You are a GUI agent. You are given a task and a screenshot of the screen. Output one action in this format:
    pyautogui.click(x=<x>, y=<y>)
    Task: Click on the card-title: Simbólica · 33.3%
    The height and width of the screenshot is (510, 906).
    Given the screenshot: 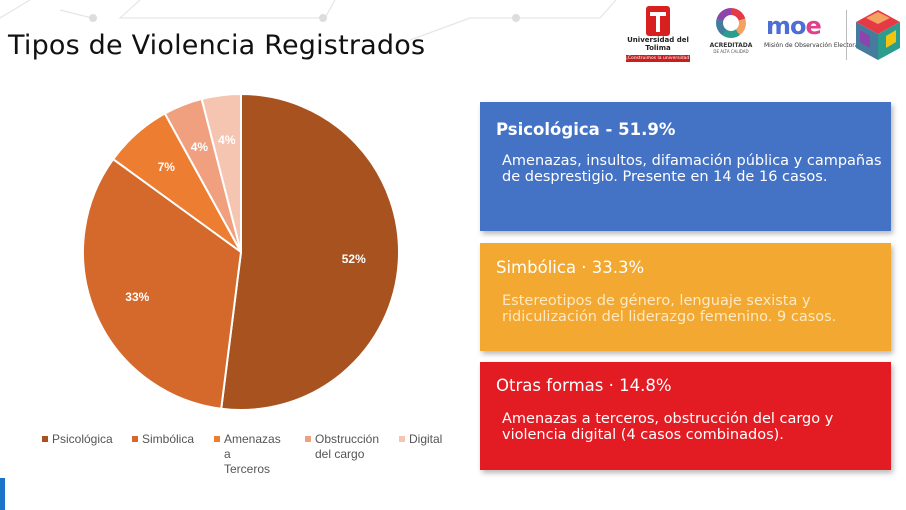 What is the action you would take?
    pyautogui.click(x=570, y=267)
    